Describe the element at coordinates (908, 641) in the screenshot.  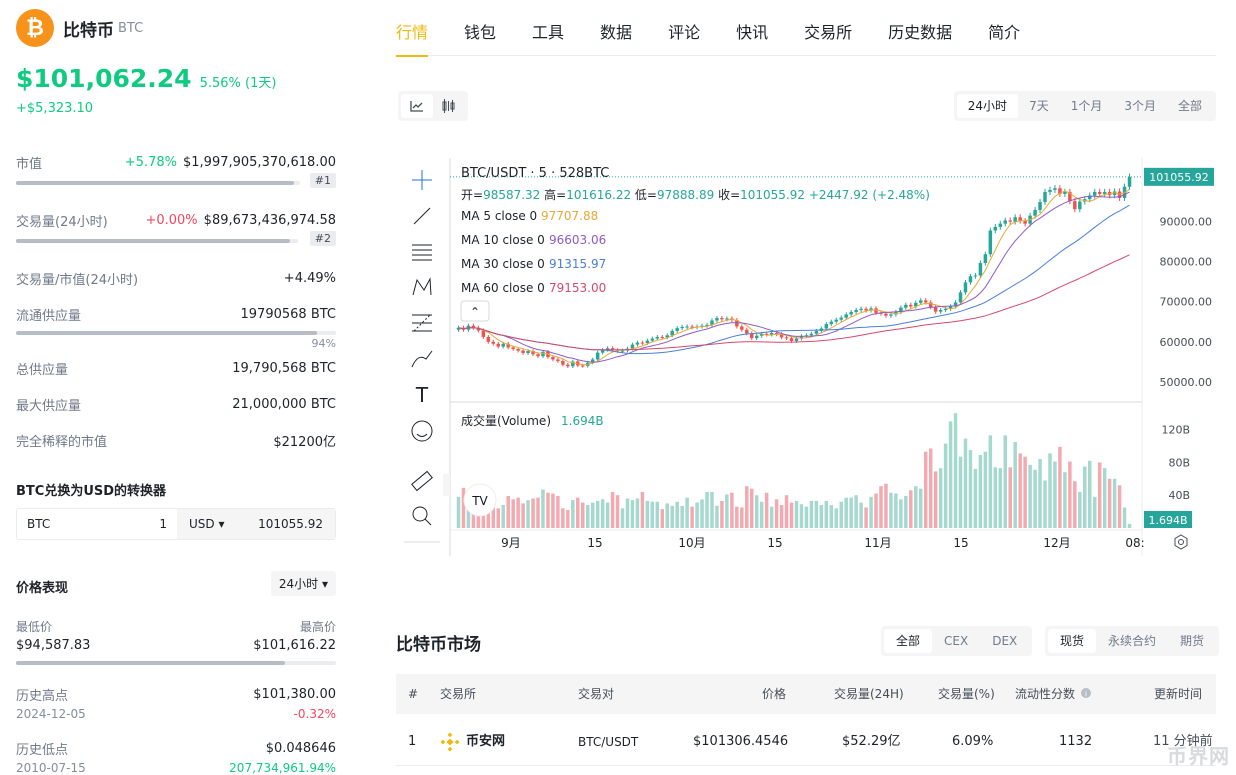
I see `market-tab-all: 全部` at that location.